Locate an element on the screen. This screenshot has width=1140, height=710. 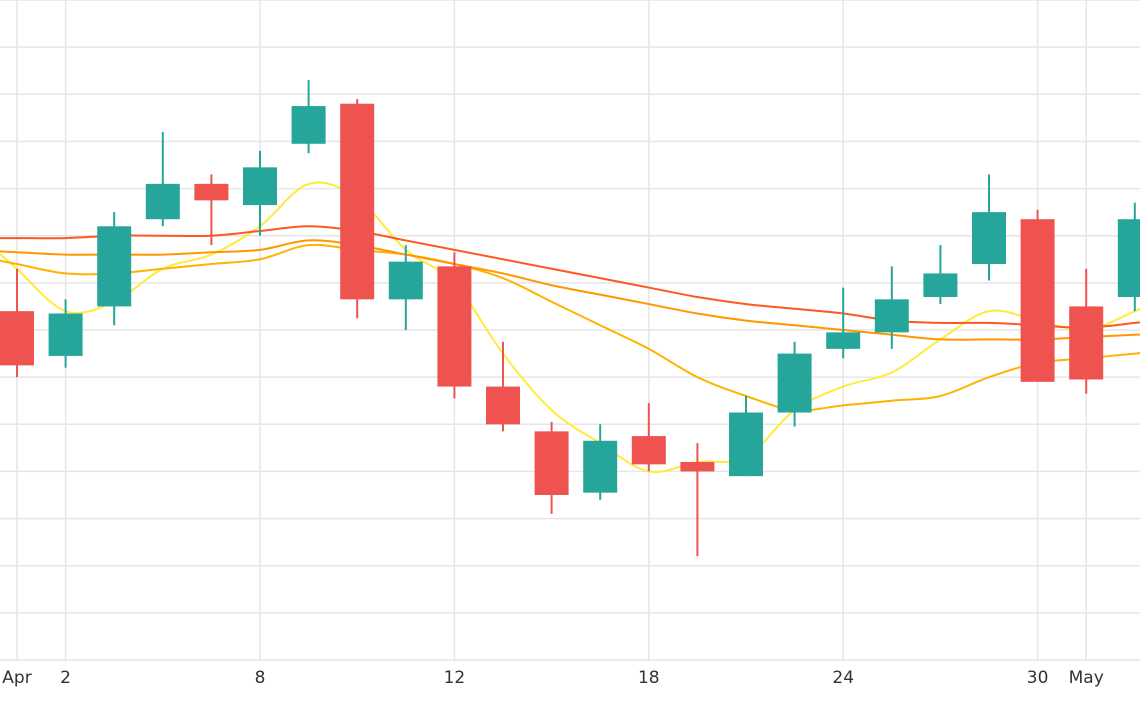
x-axis-ticks: Apr 2 8 12 18 24 30 May is located at coordinates (552, 678).